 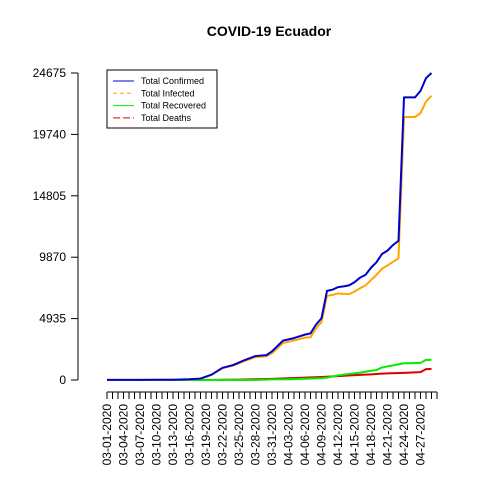 I want to click on y-tick-label: 19740, so click(x=50, y=134).